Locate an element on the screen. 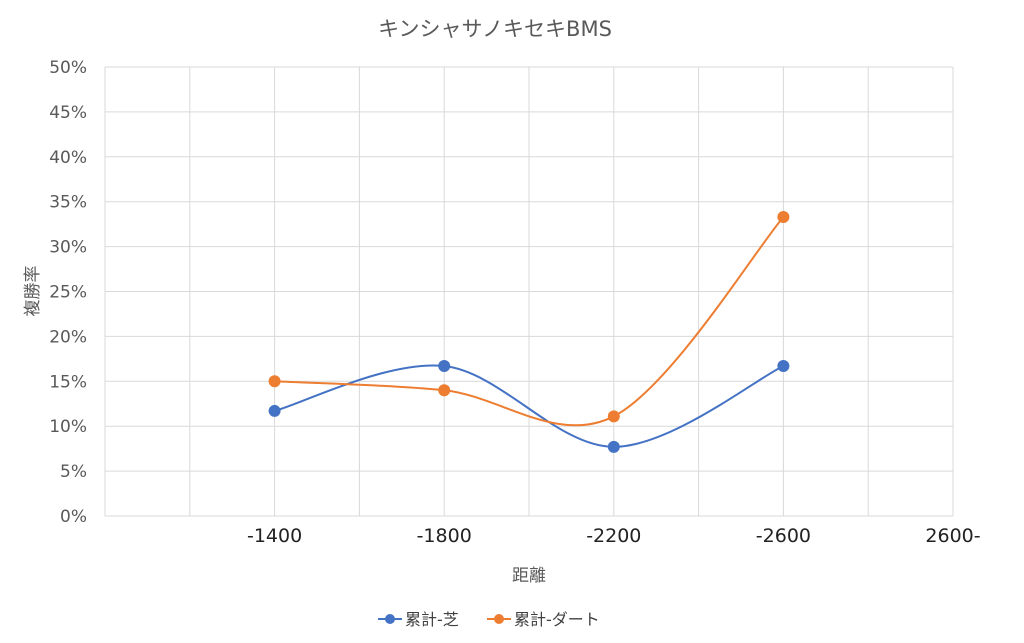 The width and height of the screenshot is (1024, 643). y-tick-labels: 0% 5% 10% 15% 20% 25% 30% 35% 40% 45% 50% is located at coordinates (68, 292).